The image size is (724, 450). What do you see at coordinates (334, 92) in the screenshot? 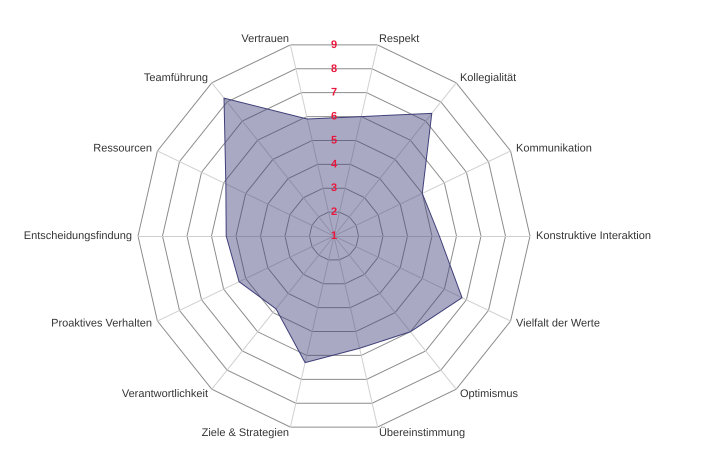
I see `y-tick-label: 7` at bounding box center [334, 92].